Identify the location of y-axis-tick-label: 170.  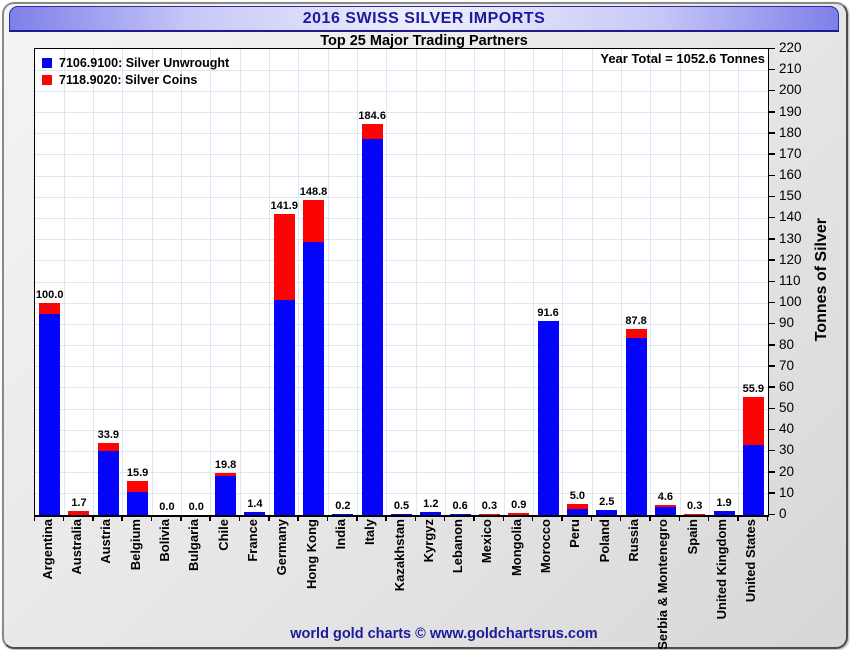
(790, 153).